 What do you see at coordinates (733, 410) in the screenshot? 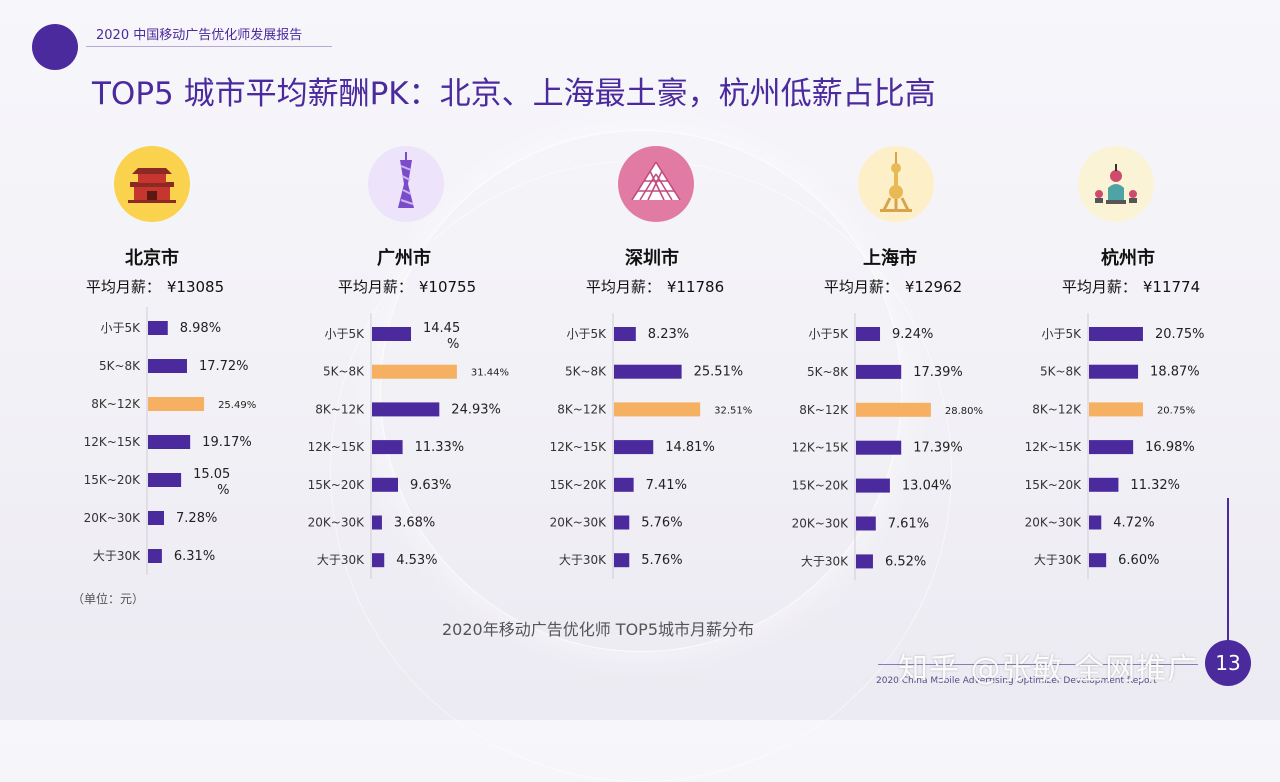
I see `data-label: 32.51%` at bounding box center [733, 410].